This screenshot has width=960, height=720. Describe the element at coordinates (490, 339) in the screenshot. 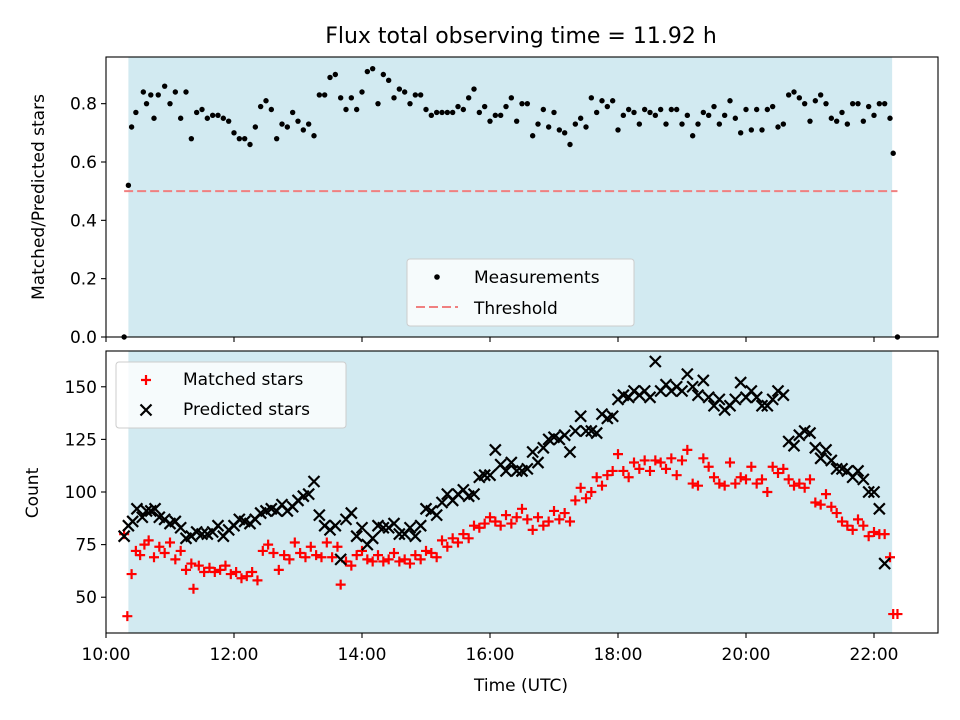

I see `top-x-ticks` at that location.